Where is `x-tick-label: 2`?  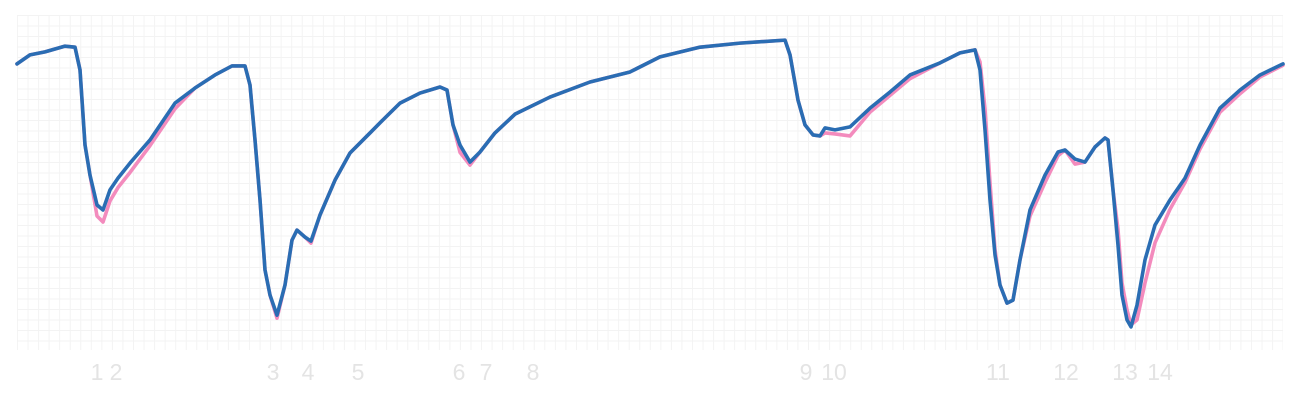
x-tick-label: 2 is located at coordinates (116, 372).